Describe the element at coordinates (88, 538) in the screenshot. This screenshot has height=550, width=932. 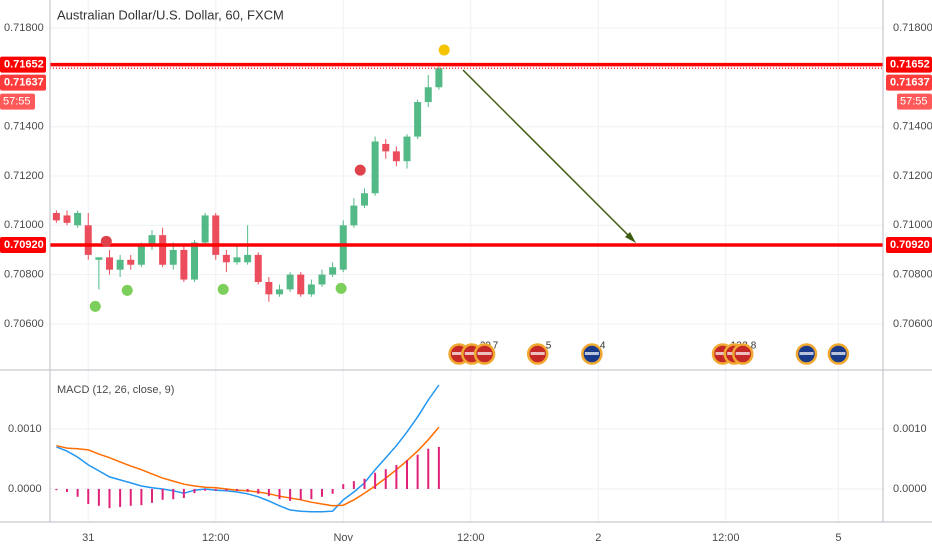
I see `x-tick-label: 31` at that location.